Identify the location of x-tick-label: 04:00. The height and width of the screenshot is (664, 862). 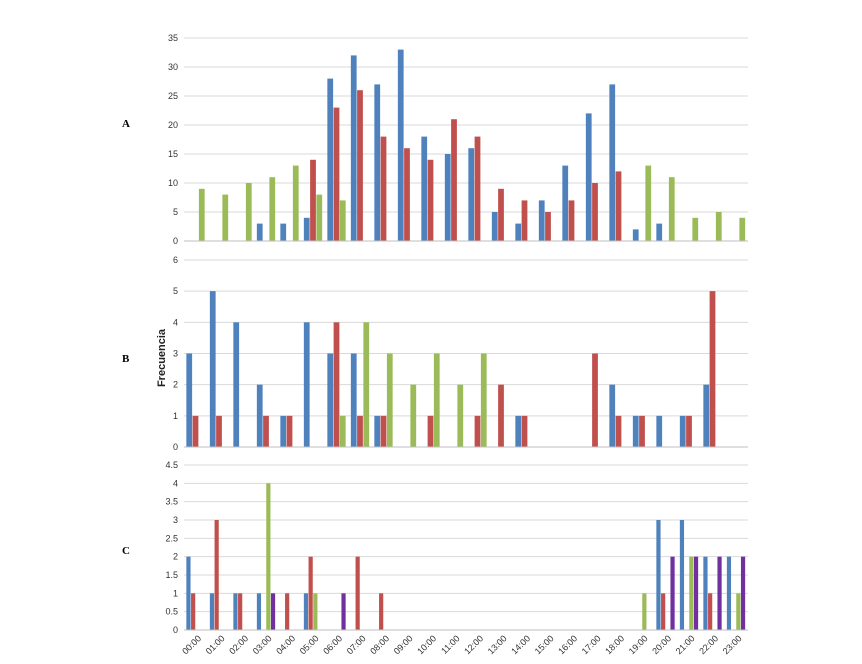
(285, 644).